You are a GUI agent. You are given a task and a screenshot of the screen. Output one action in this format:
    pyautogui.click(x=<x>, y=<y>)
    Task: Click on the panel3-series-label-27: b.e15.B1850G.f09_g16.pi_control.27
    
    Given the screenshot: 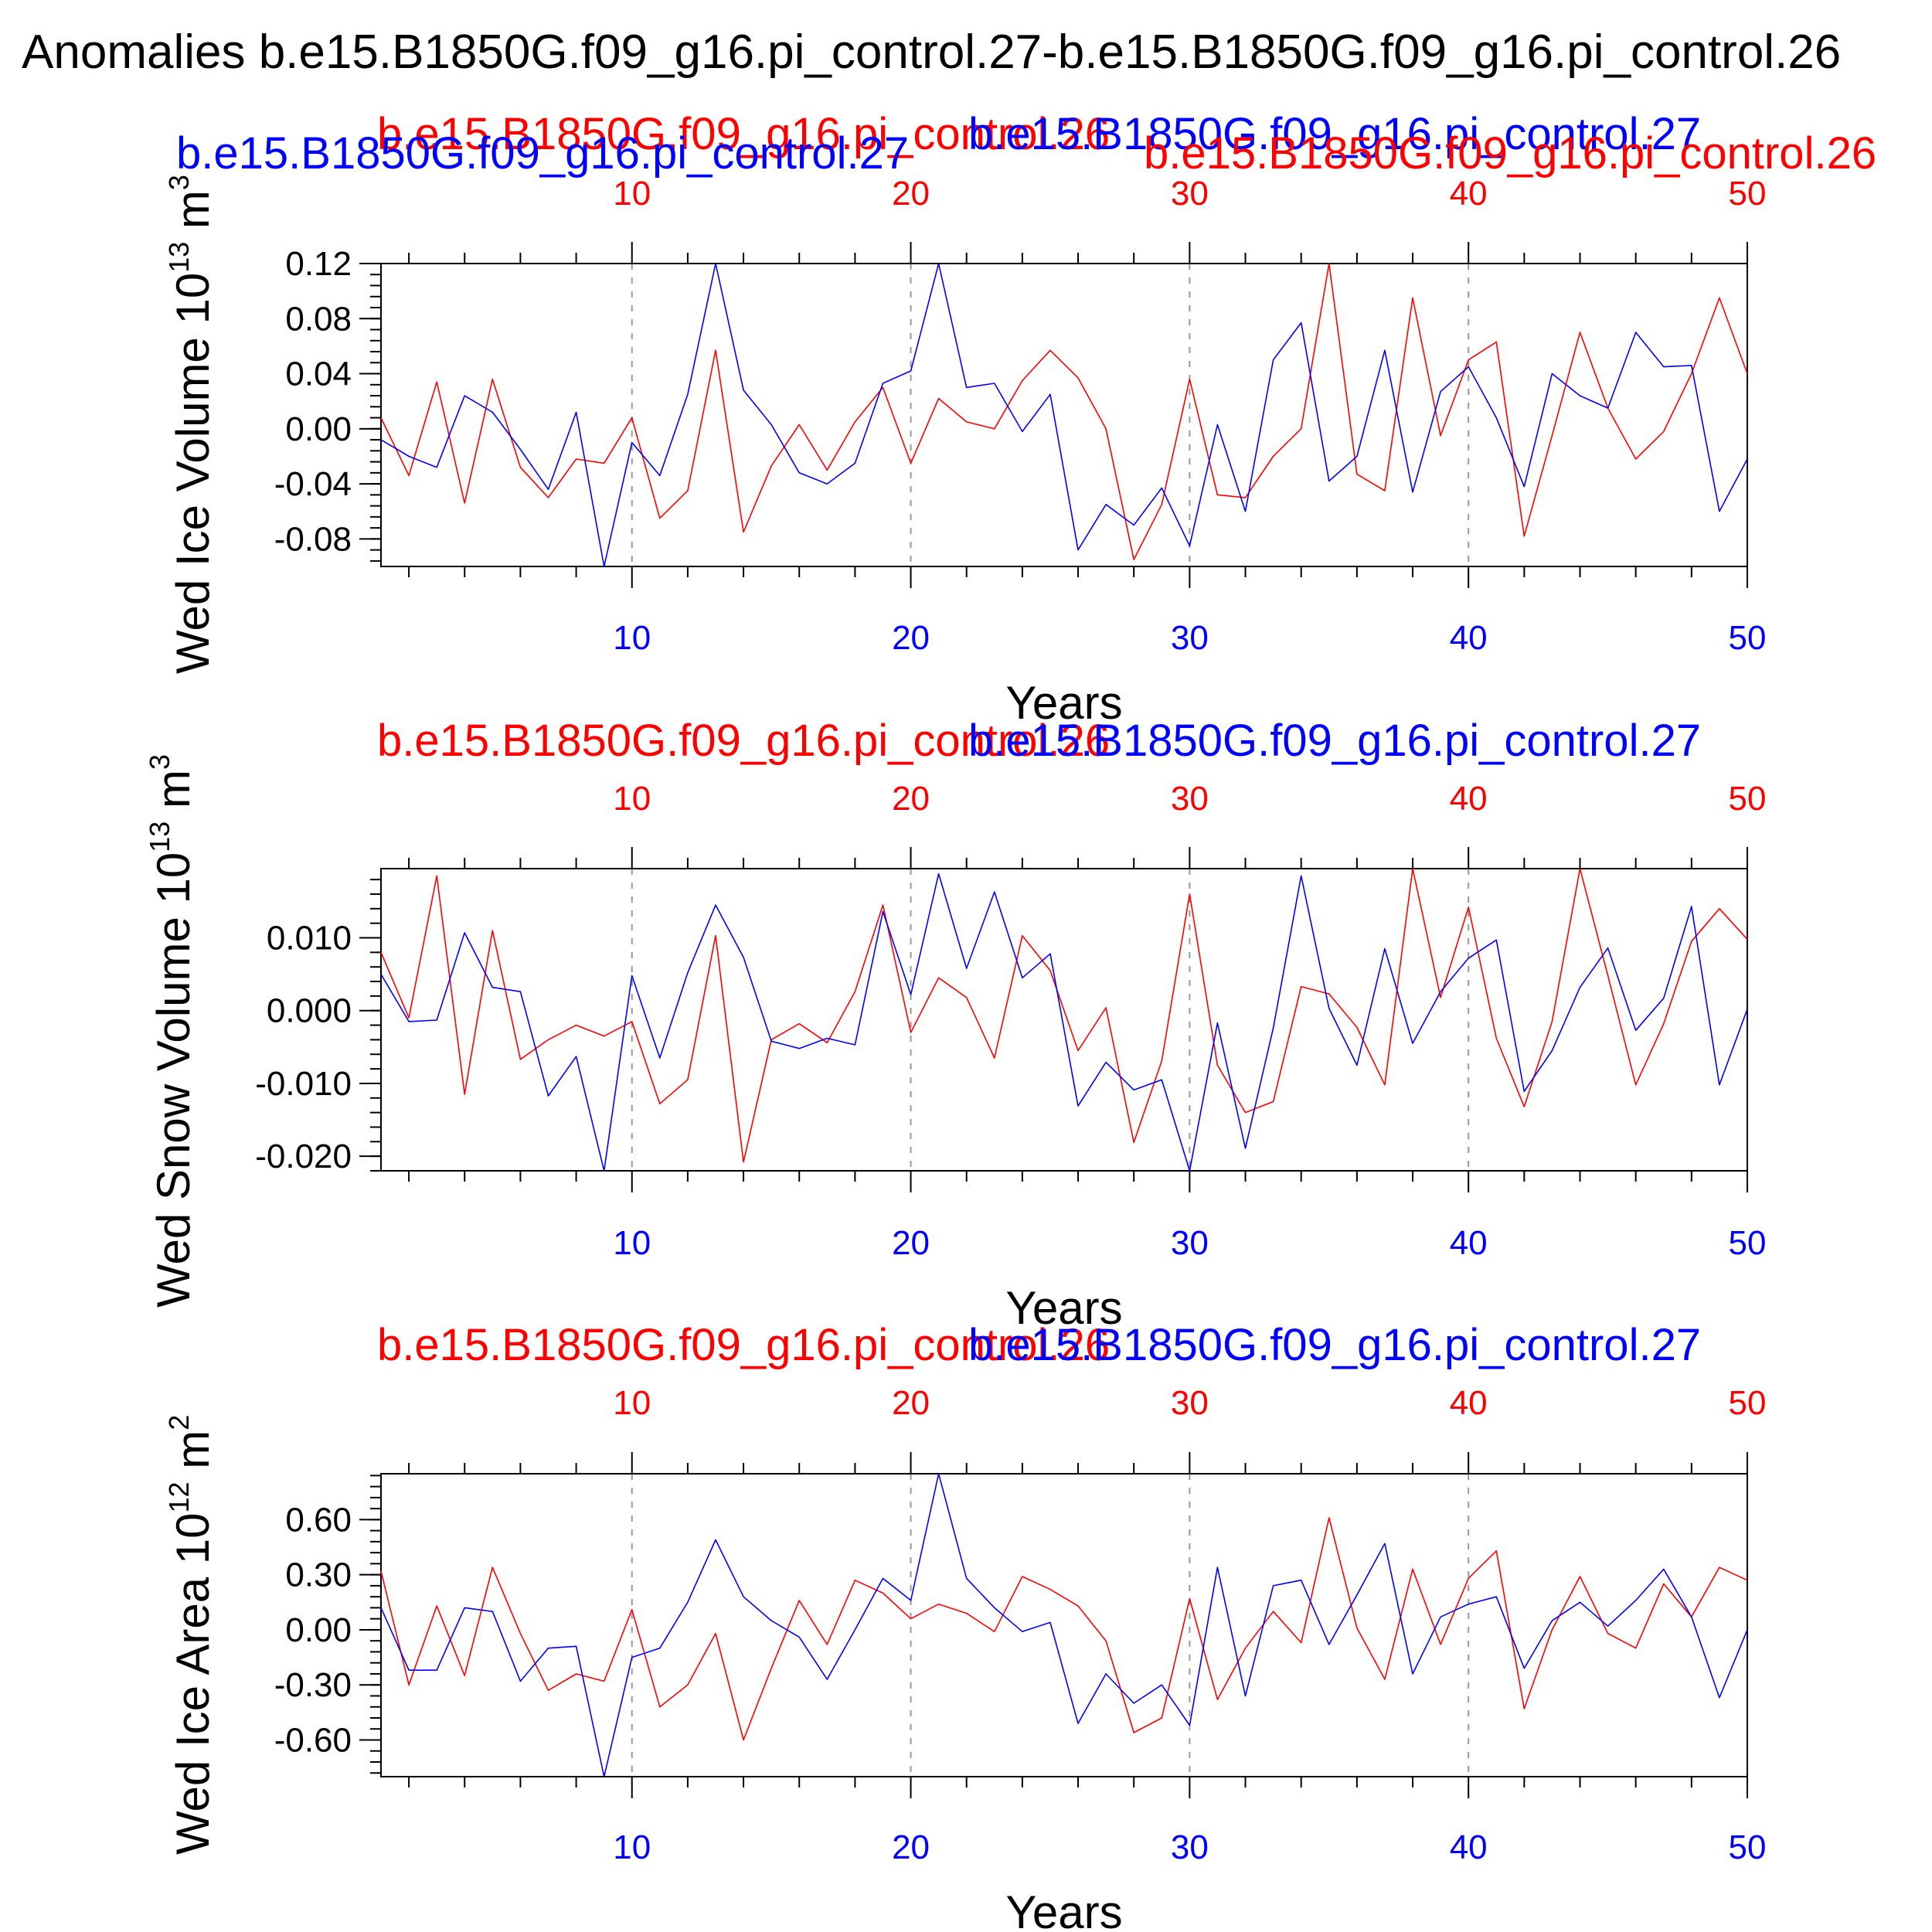 What is the action you would take?
    pyautogui.click(x=1334, y=1345)
    